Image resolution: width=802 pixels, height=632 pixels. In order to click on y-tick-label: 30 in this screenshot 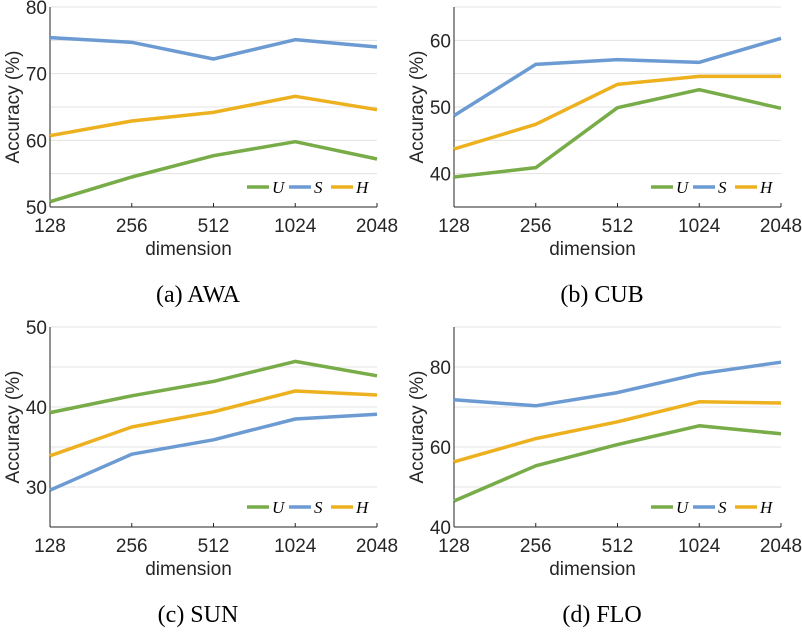, I will do `click(36, 488)`.